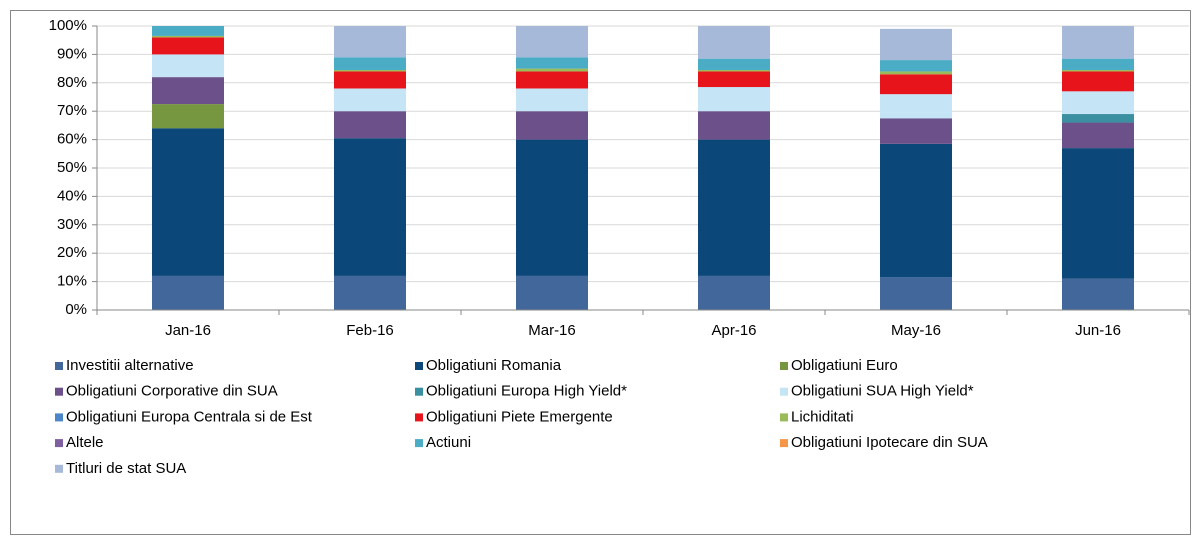  What do you see at coordinates (494, 365) in the screenshot?
I see `legend-label: Obligatiuni Romania` at bounding box center [494, 365].